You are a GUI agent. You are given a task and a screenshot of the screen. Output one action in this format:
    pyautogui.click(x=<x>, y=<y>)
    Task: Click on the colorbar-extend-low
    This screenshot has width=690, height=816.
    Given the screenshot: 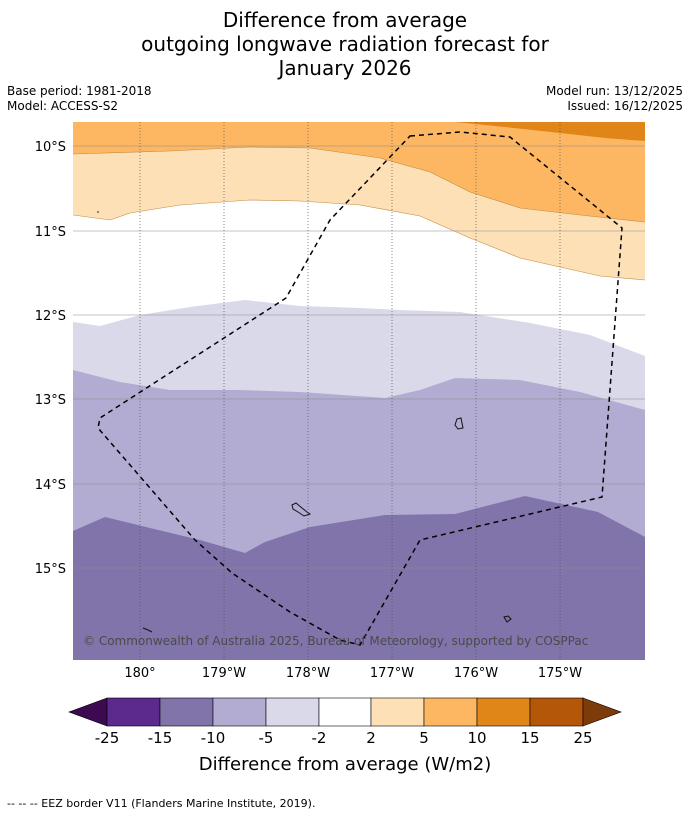 What is the action you would take?
    pyautogui.click(x=88, y=712)
    